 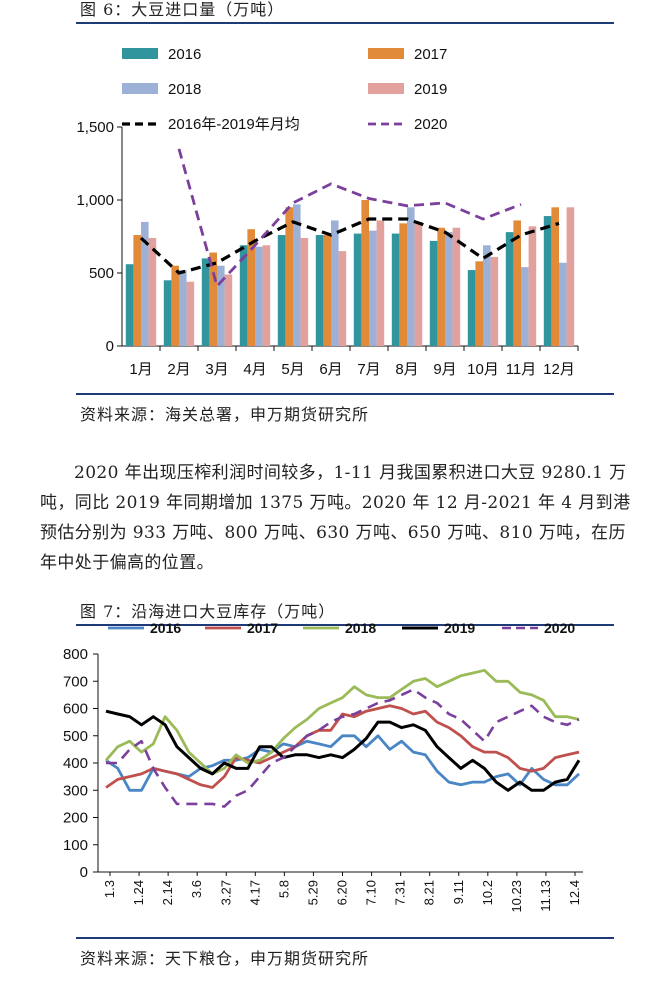 What do you see at coordinates (330, 369) in the screenshot?
I see `x-tick-label: 6月` at bounding box center [330, 369].